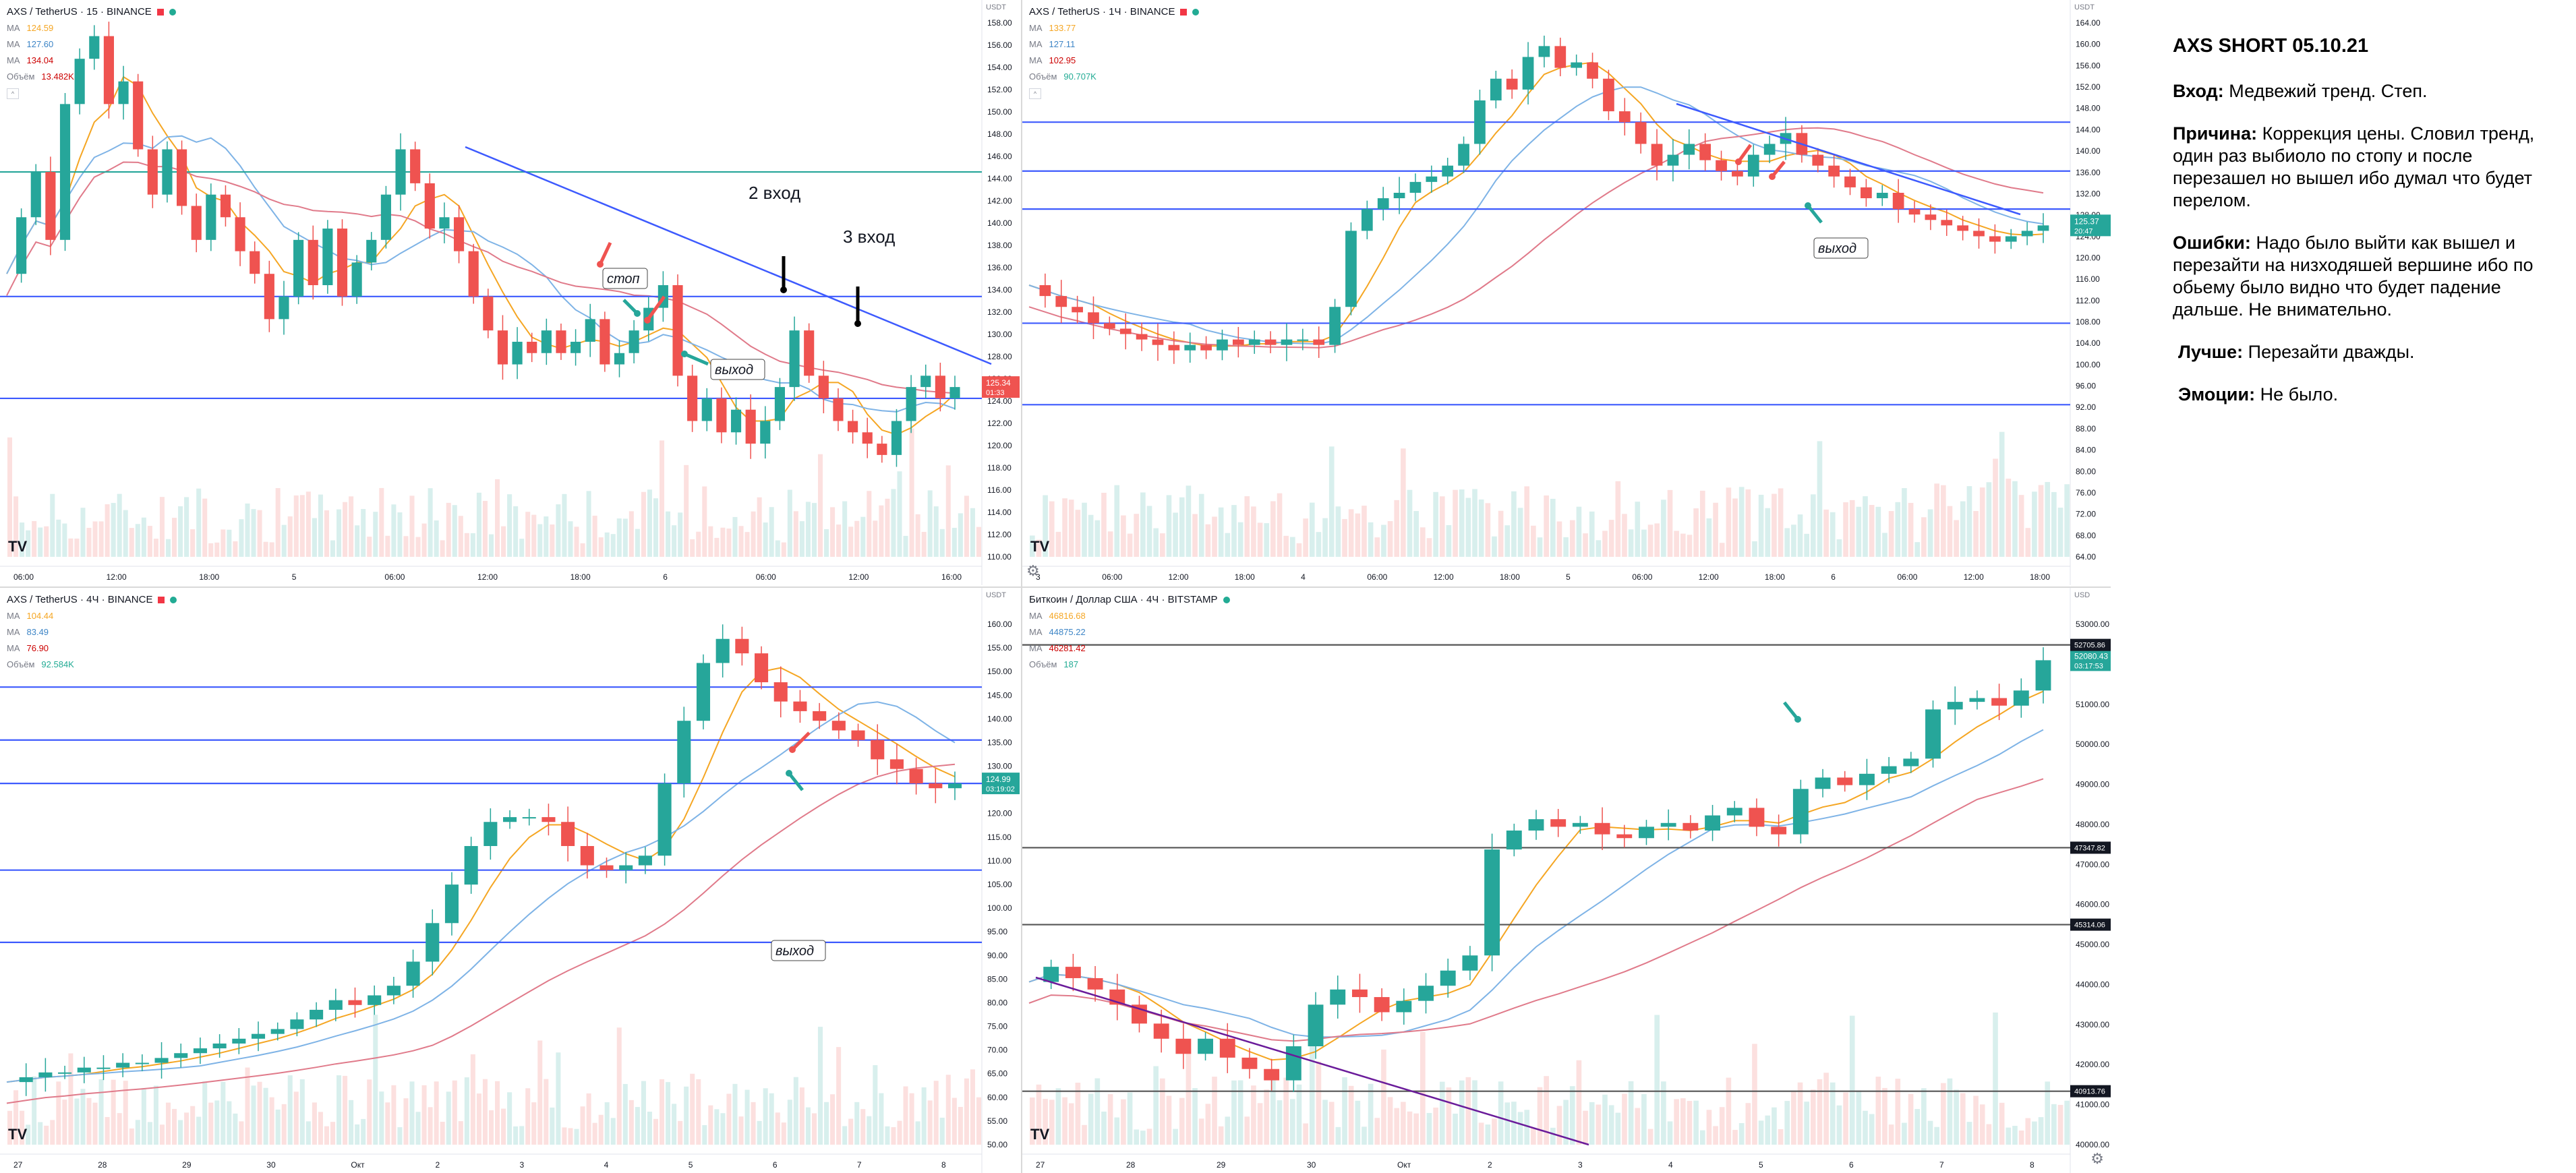 The image size is (2576, 1173). Describe the element at coordinates (92, 28) in the screenshot. I see `ma-row-1: MA 124.59` at that location.